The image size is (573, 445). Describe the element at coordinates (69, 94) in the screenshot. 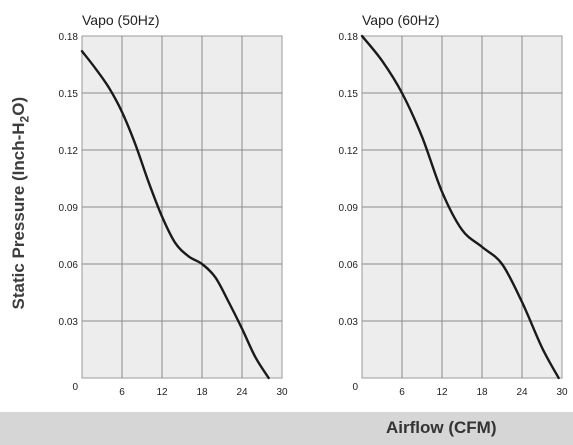

I see `chart-50hz-y-tick-label: 0.15` at that location.